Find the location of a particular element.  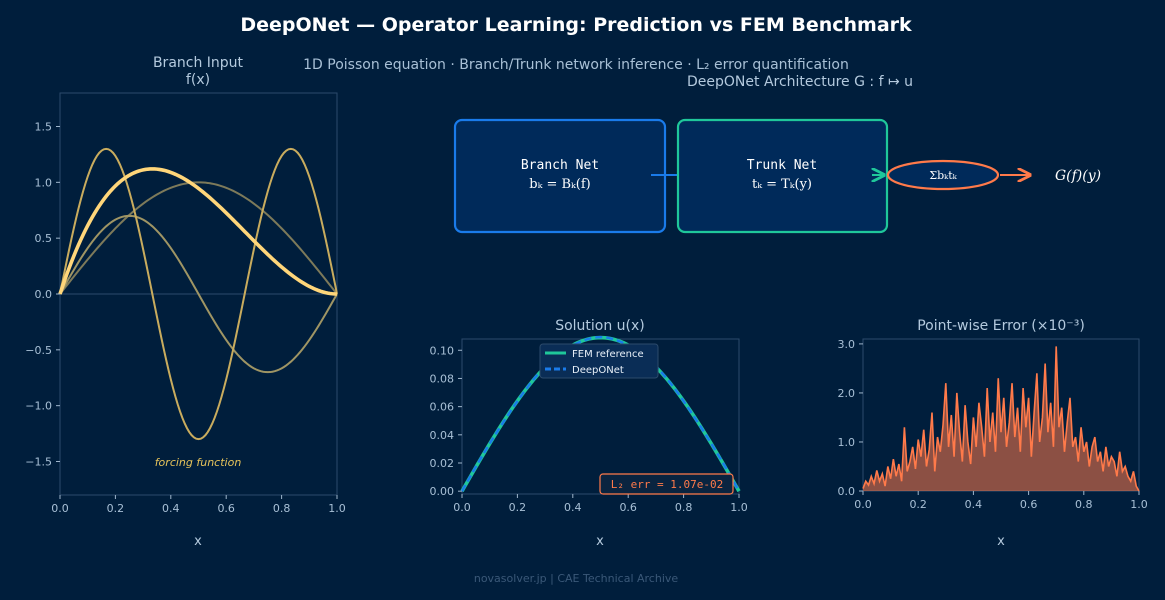

error-title: Point-wise Error (×10⁻³) is located at coordinates (1001, 326).